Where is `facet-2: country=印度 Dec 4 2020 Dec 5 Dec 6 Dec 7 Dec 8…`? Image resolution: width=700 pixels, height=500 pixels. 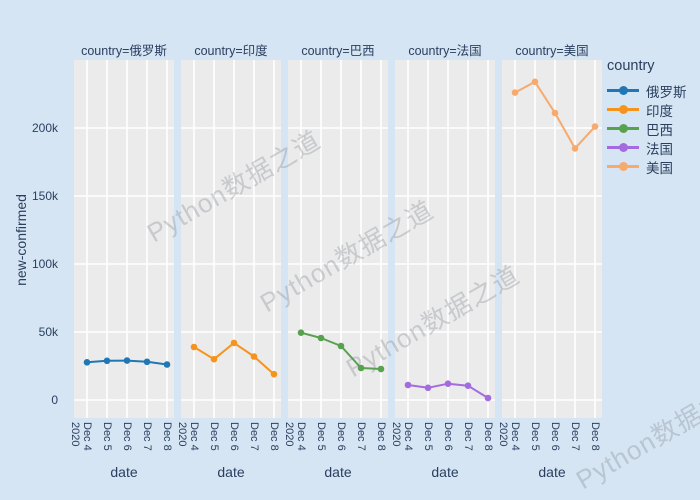 facet-2: country=印度 Dec 4 2020 Dec 5 Dec 6 Dec 7 Dec 8… is located at coordinates (228, 266).